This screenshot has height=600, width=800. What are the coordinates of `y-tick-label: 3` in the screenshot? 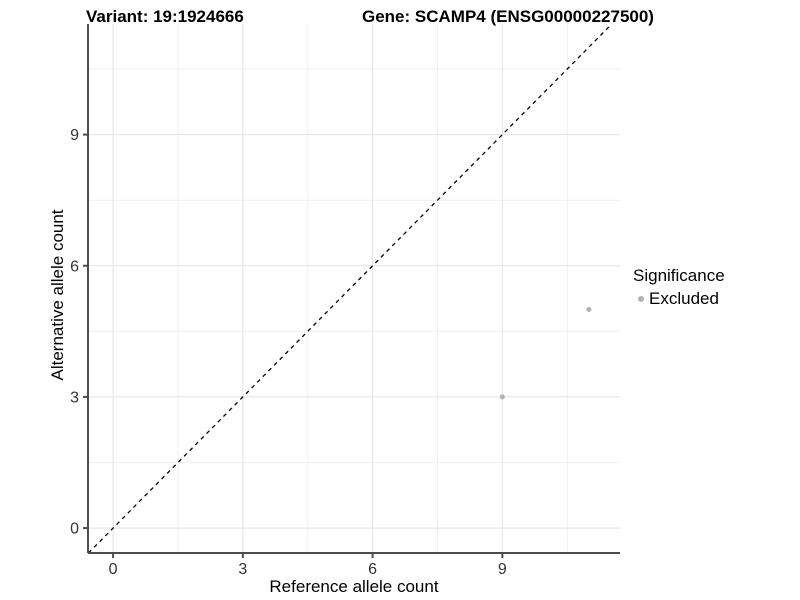 It's located at (74, 397).